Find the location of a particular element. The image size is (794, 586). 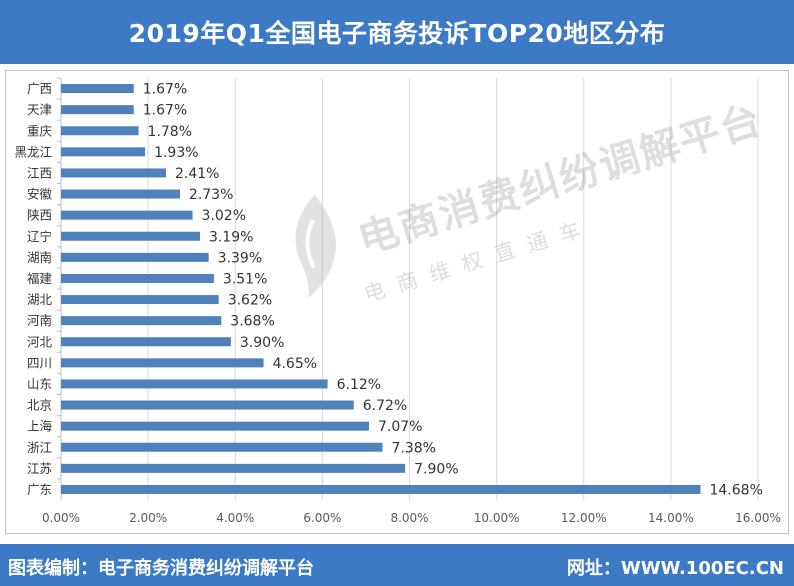

category-label: 江西 is located at coordinates (39, 172).